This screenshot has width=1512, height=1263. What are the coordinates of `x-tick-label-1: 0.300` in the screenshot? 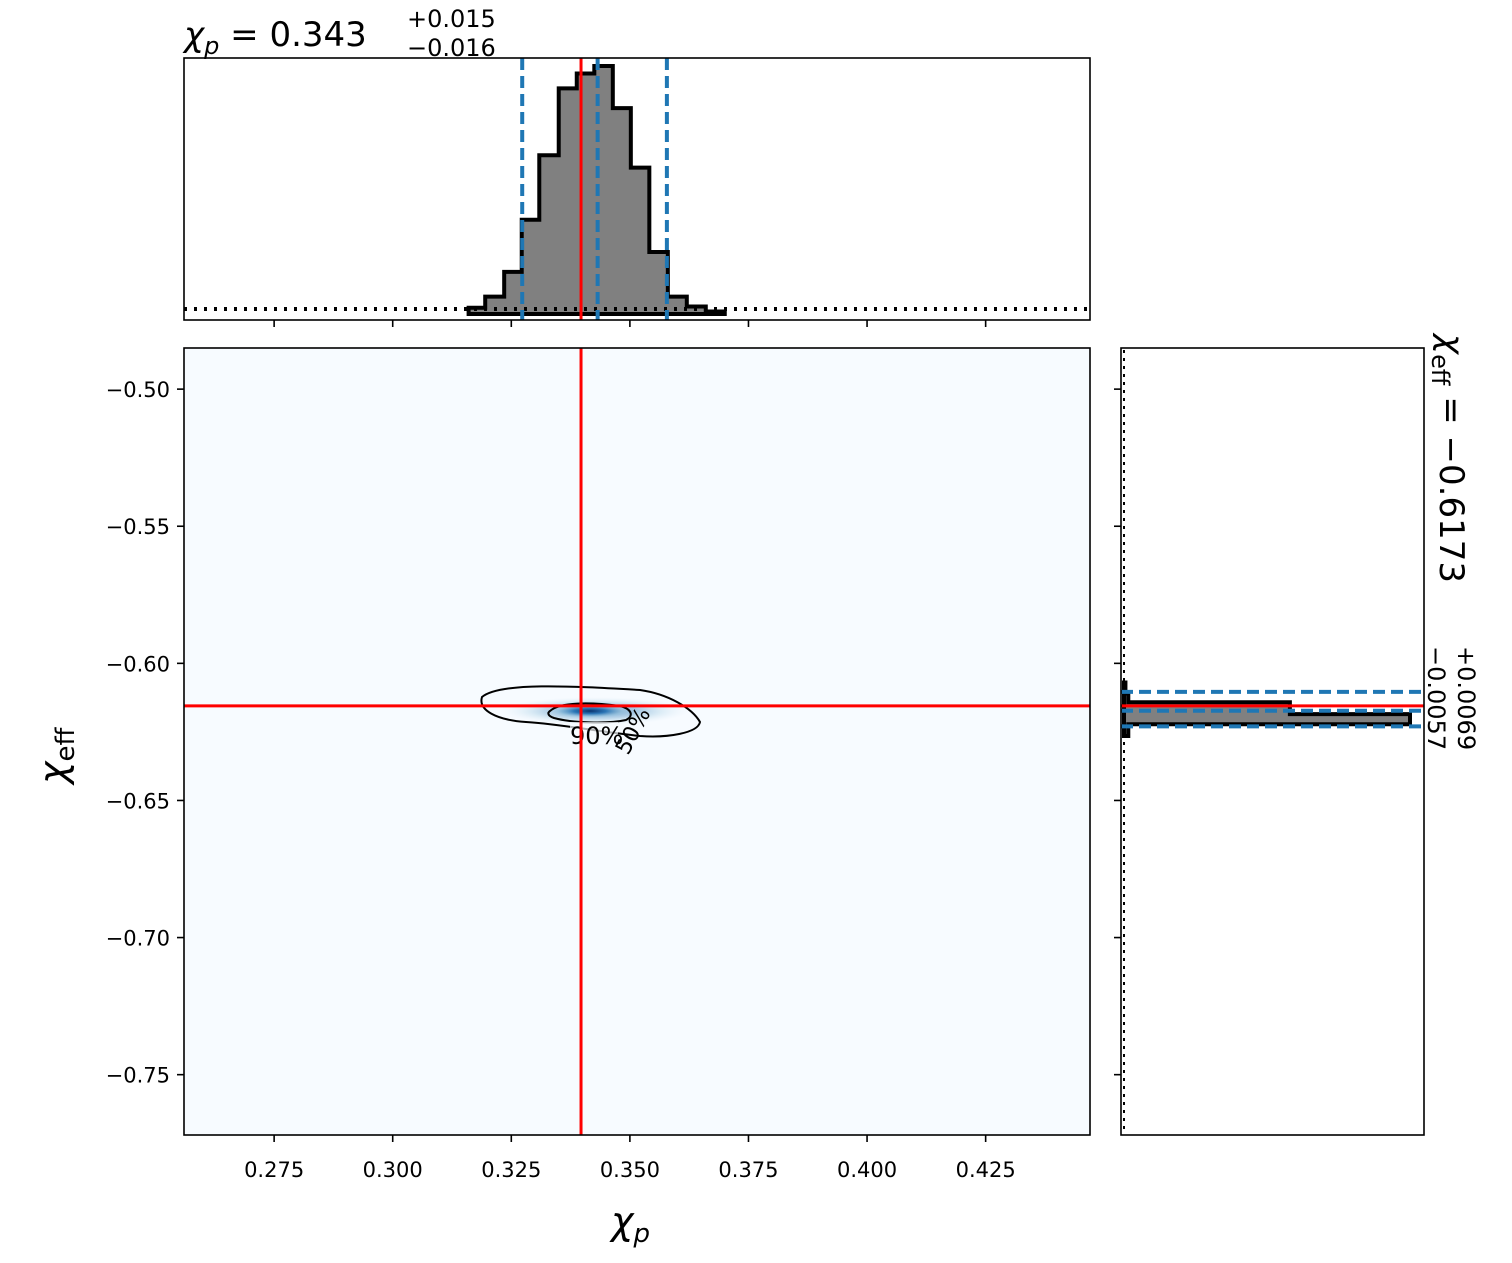 It's located at (393, 1170).